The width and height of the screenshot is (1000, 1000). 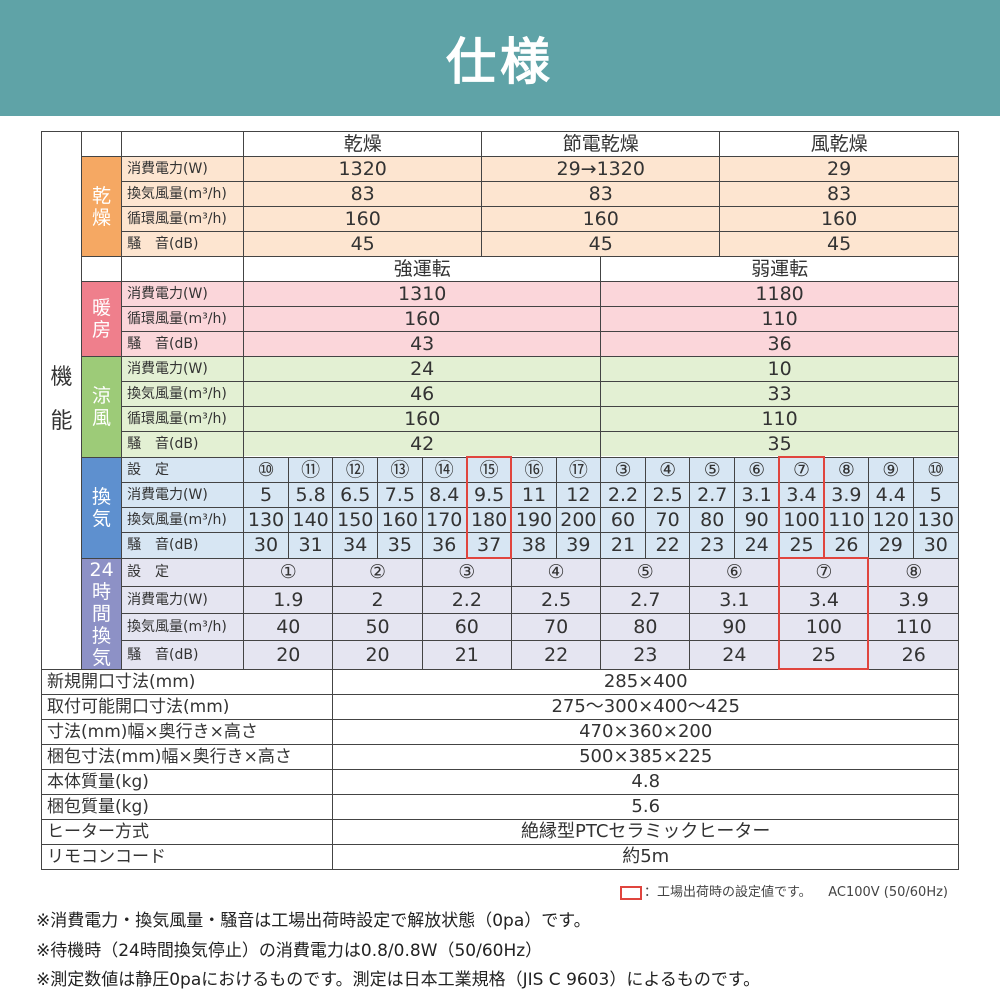 I want to click on value-cell: 1320, so click(x=363, y=169).